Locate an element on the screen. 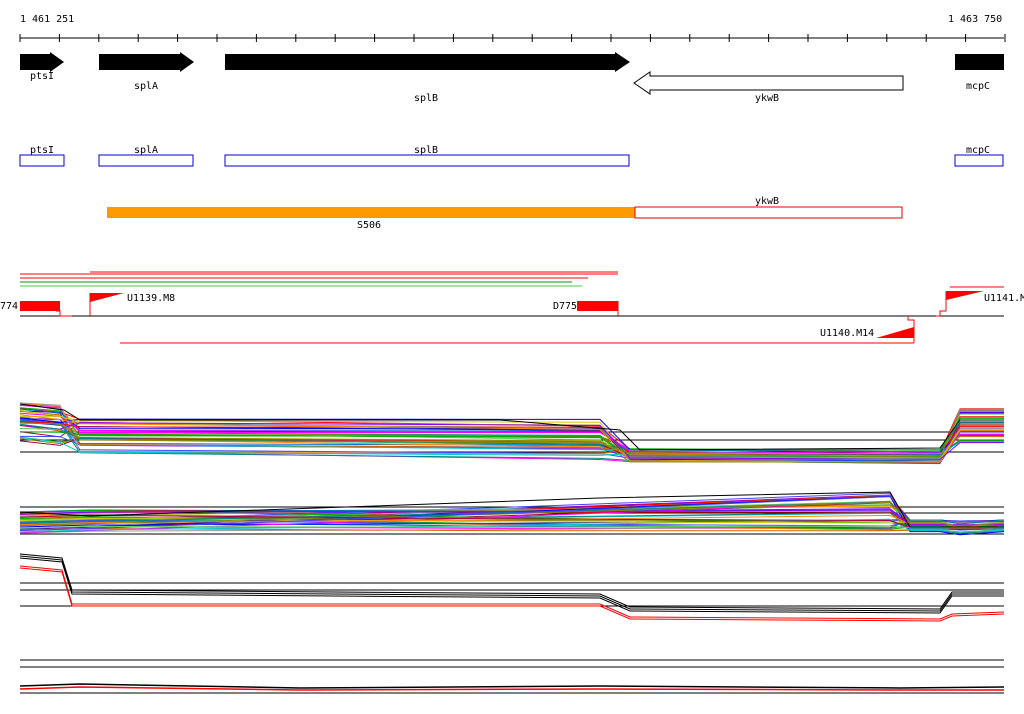  gene-arrow-splA is located at coordinates (146, 62).